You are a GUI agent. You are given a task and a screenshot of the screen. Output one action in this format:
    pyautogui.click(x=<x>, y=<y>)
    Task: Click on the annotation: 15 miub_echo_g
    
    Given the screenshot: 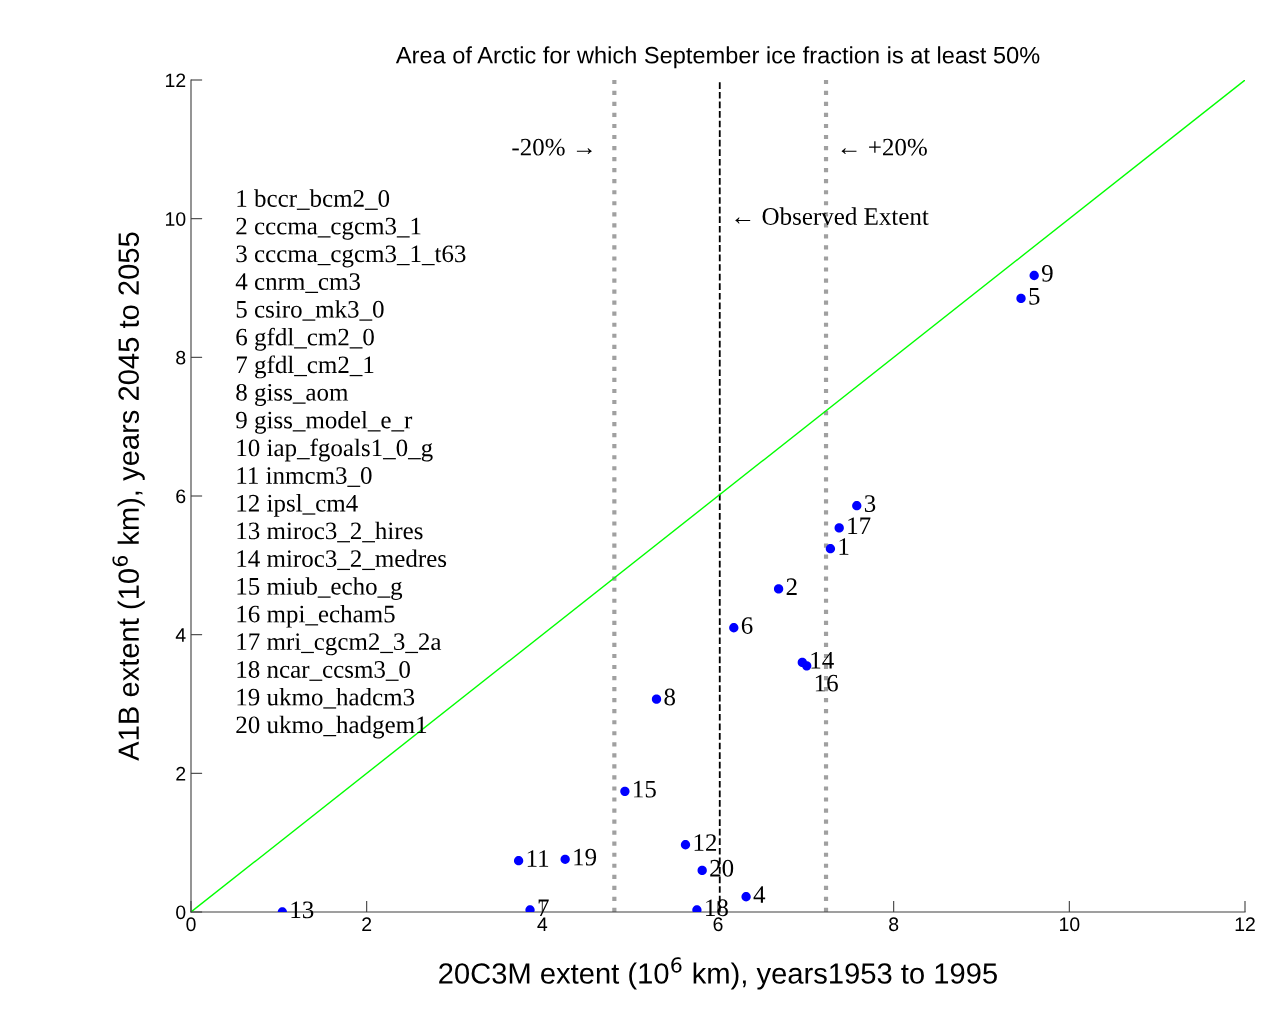 What is the action you would take?
    pyautogui.click(x=320, y=588)
    